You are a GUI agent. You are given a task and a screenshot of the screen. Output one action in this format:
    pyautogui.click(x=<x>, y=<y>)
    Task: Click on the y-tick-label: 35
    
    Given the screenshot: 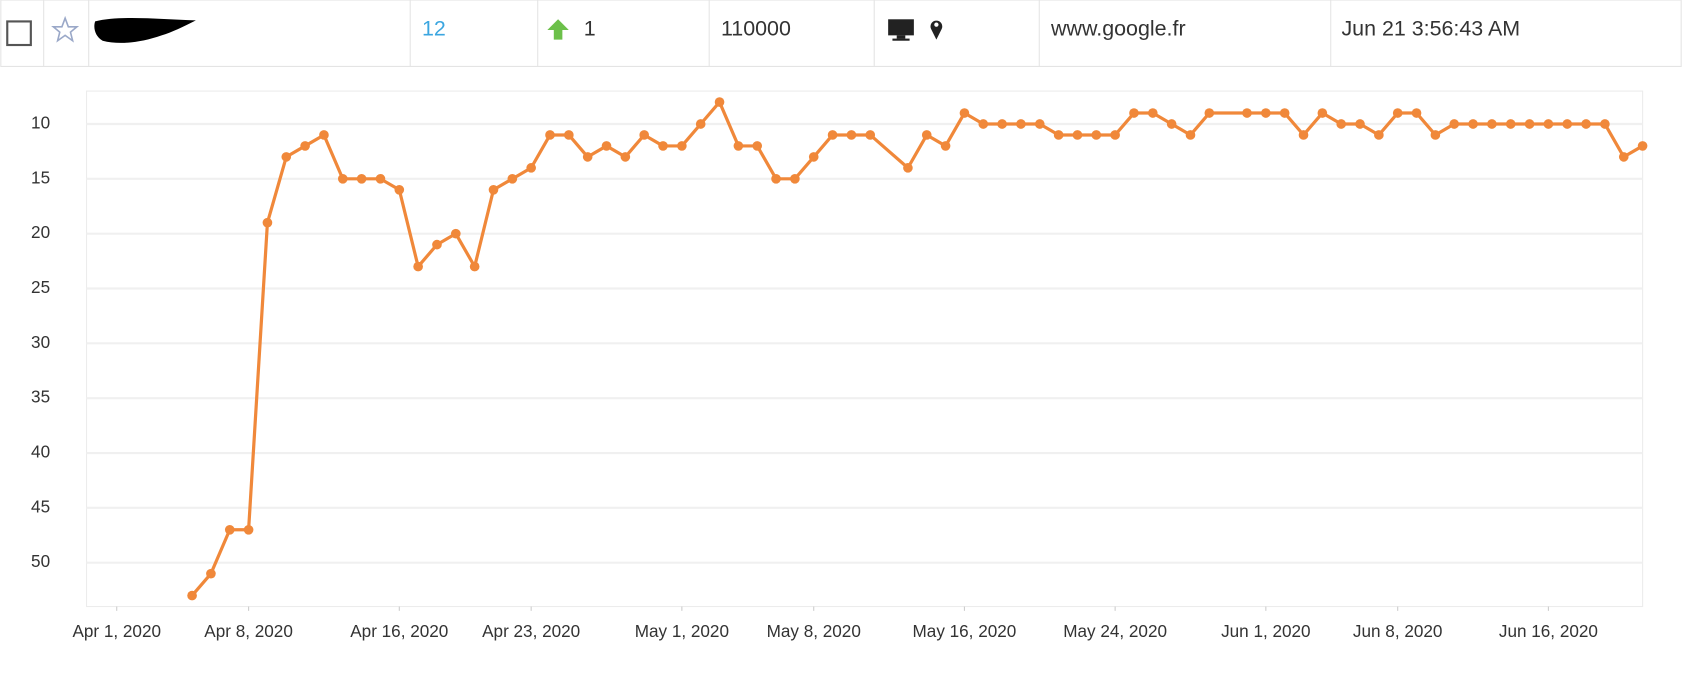 What is the action you would take?
    pyautogui.click(x=40, y=397)
    